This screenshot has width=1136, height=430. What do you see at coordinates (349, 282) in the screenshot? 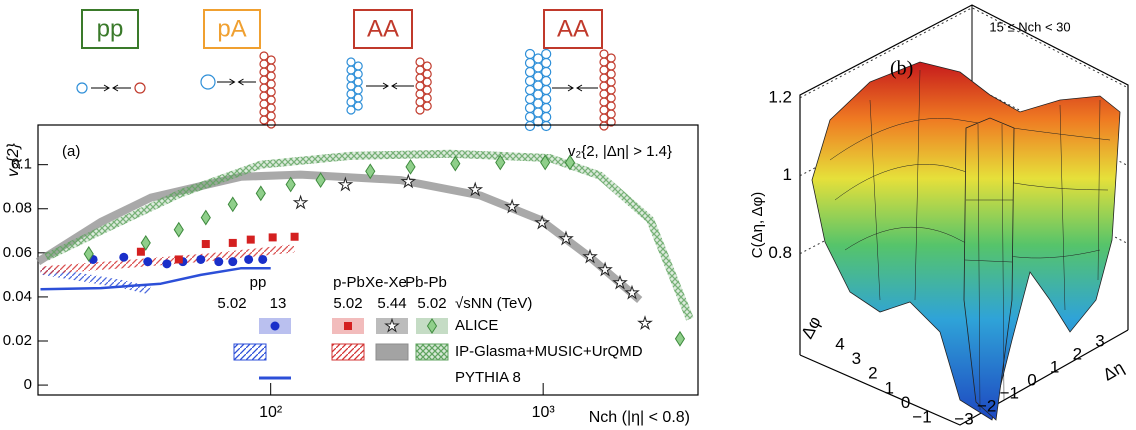
I see `legend-system: p-Pb` at bounding box center [349, 282].